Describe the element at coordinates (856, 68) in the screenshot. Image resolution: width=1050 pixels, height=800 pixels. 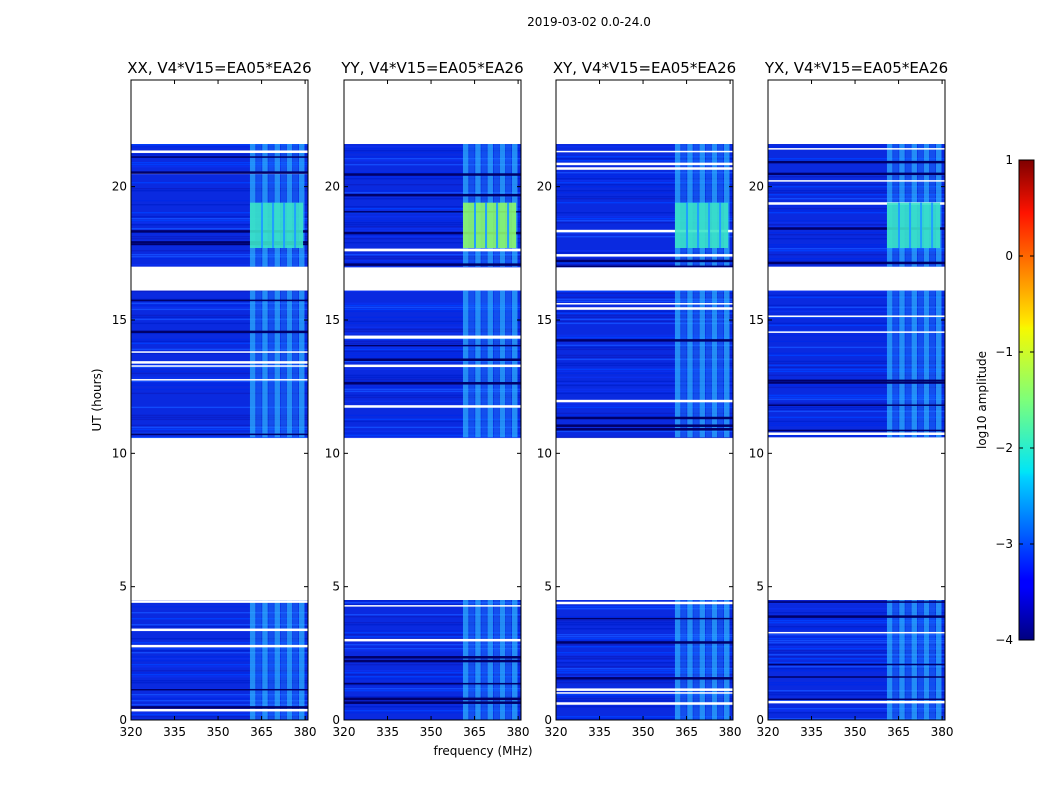
I see `panel-title: YX, V4*V15=EA05*EA26` at that location.